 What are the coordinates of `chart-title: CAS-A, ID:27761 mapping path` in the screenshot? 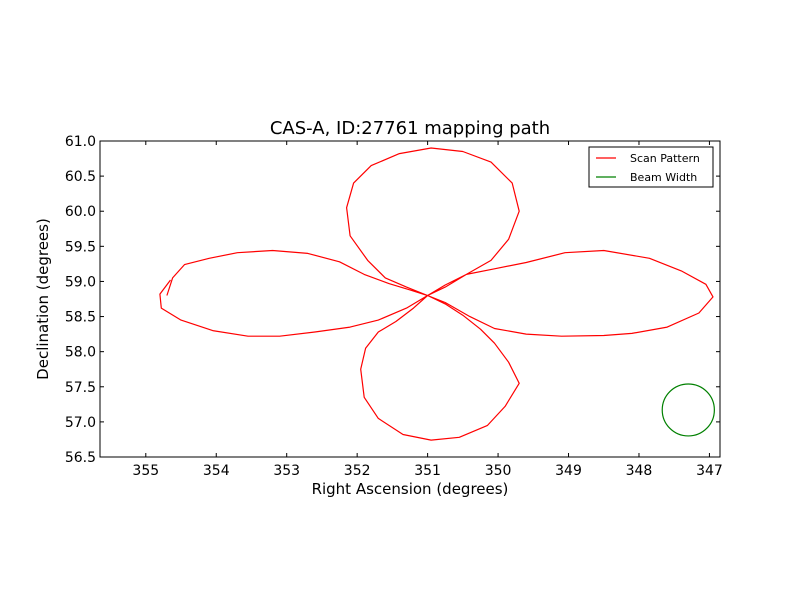 It's located at (410, 128).